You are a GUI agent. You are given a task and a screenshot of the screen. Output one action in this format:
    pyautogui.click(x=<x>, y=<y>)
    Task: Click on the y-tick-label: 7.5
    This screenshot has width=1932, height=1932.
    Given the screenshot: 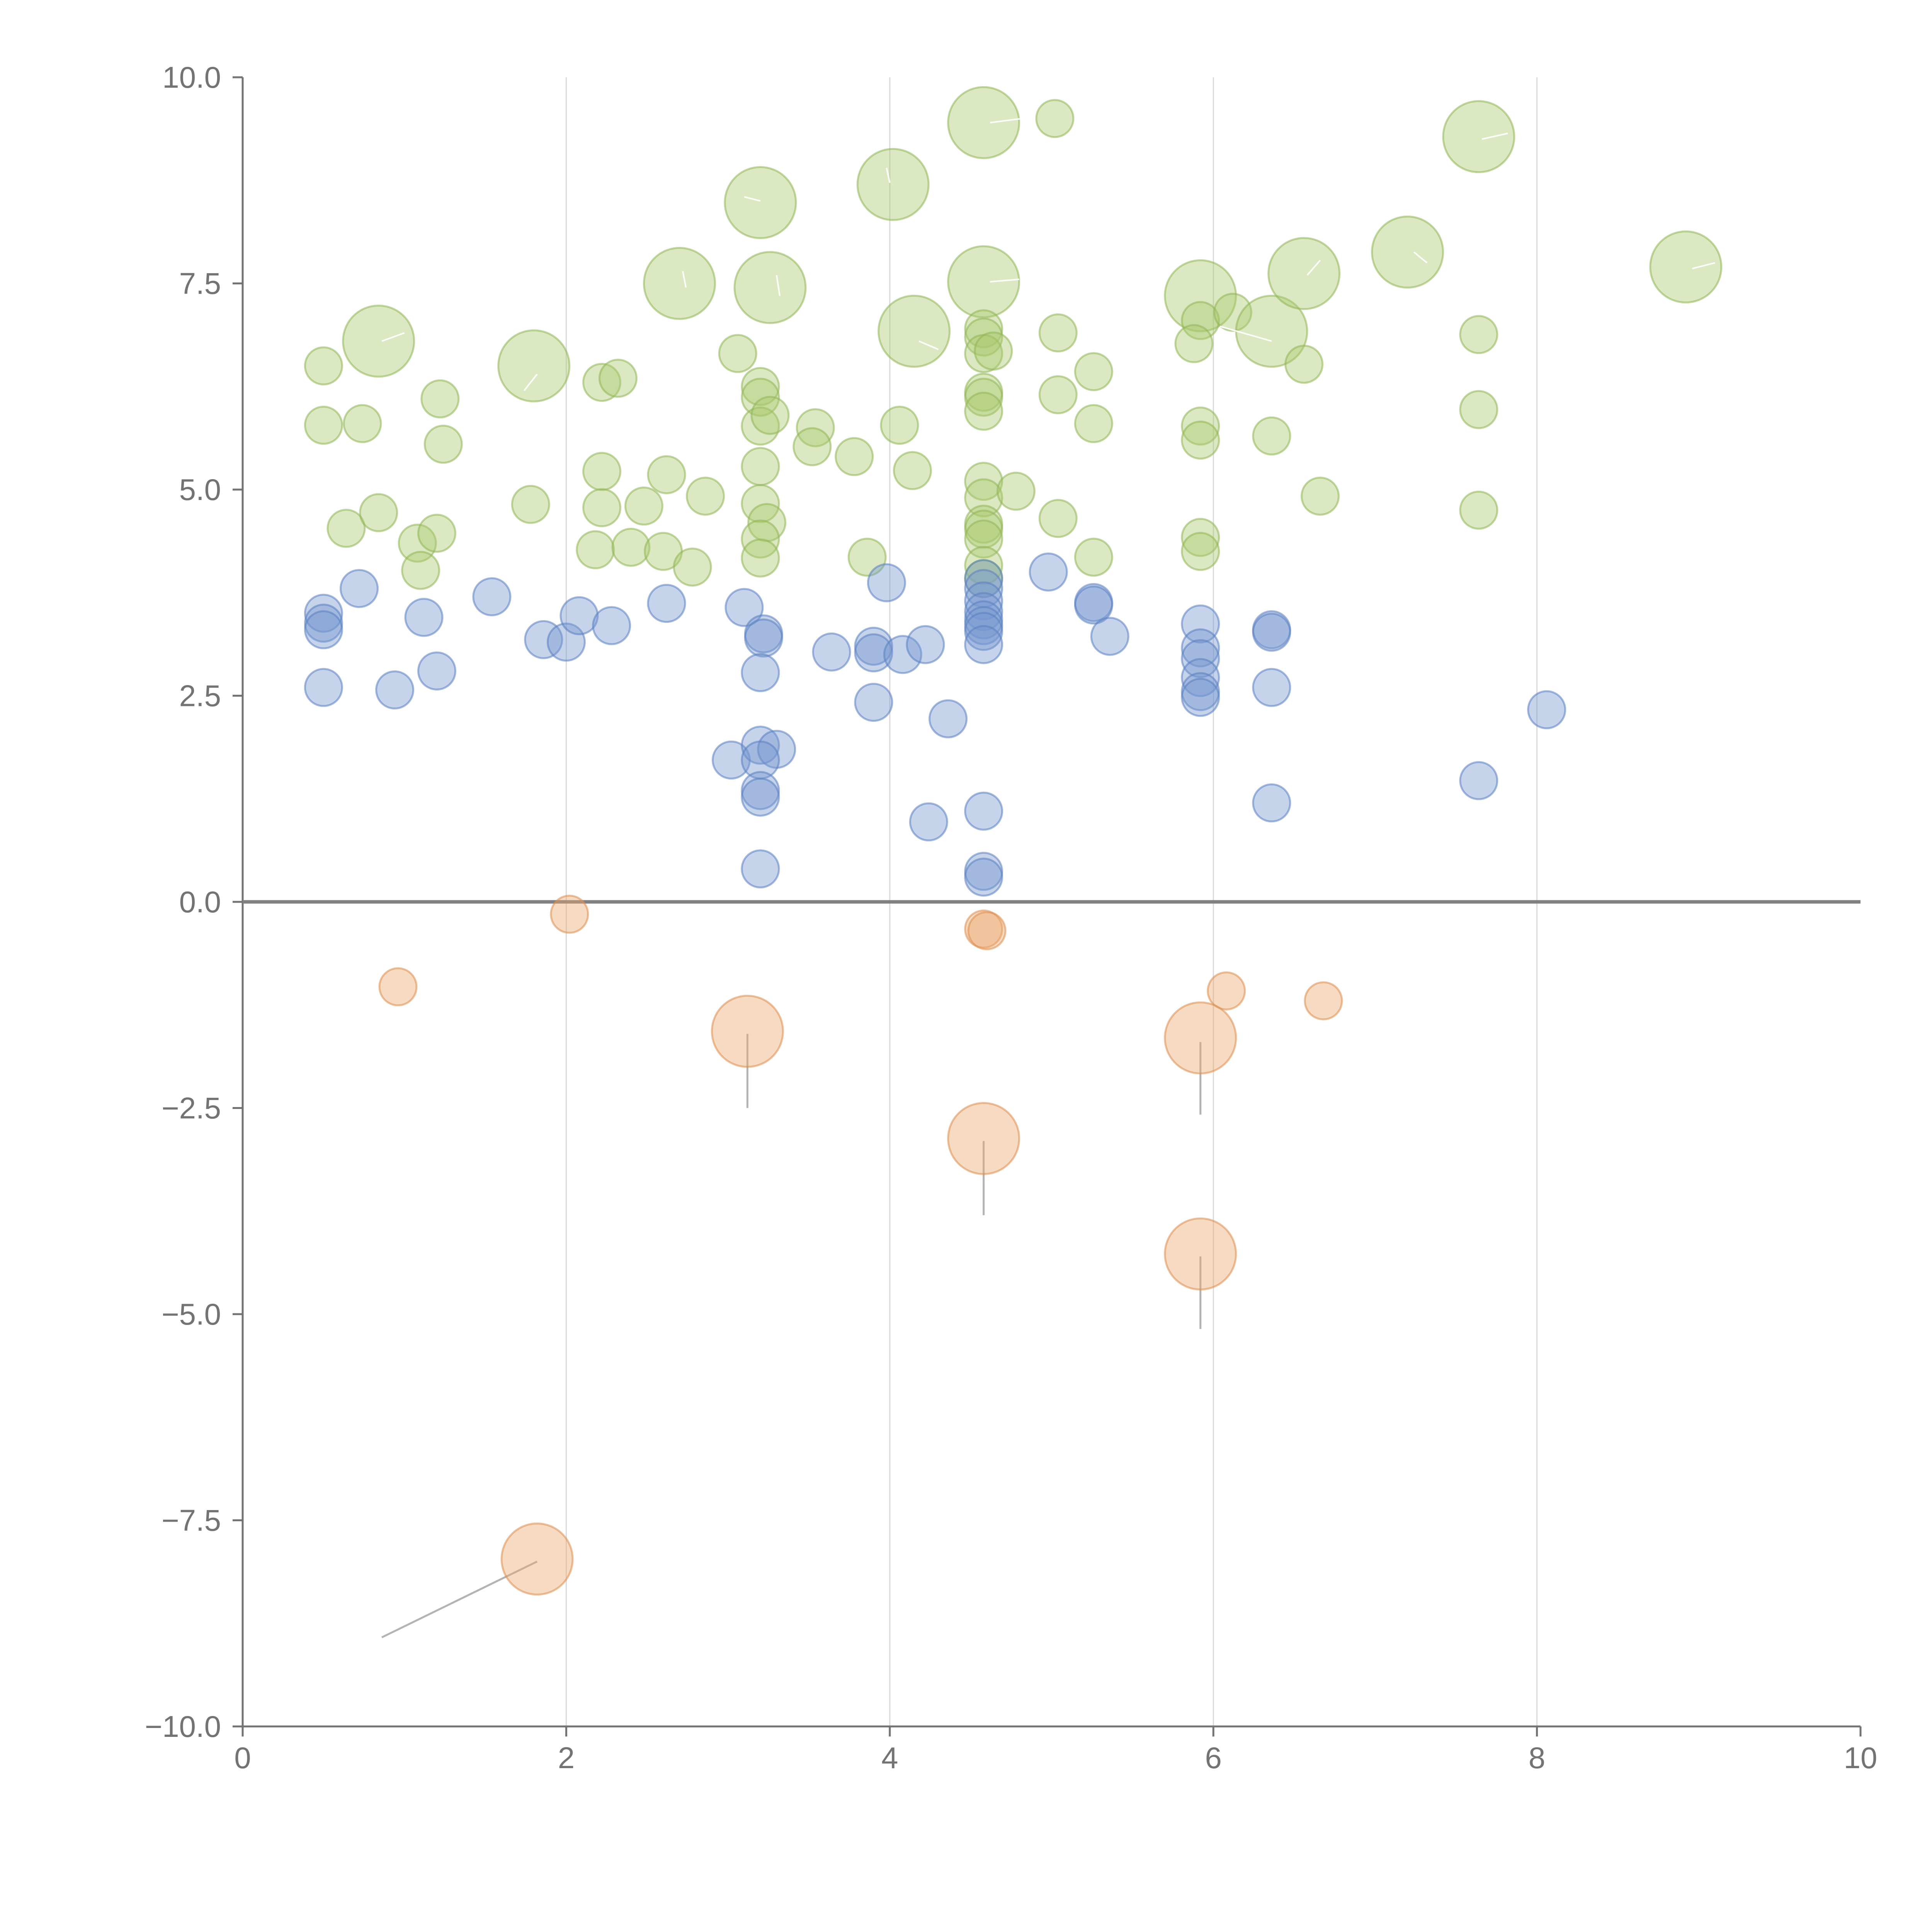 What is the action you would take?
    pyautogui.click(x=200, y=284)
    